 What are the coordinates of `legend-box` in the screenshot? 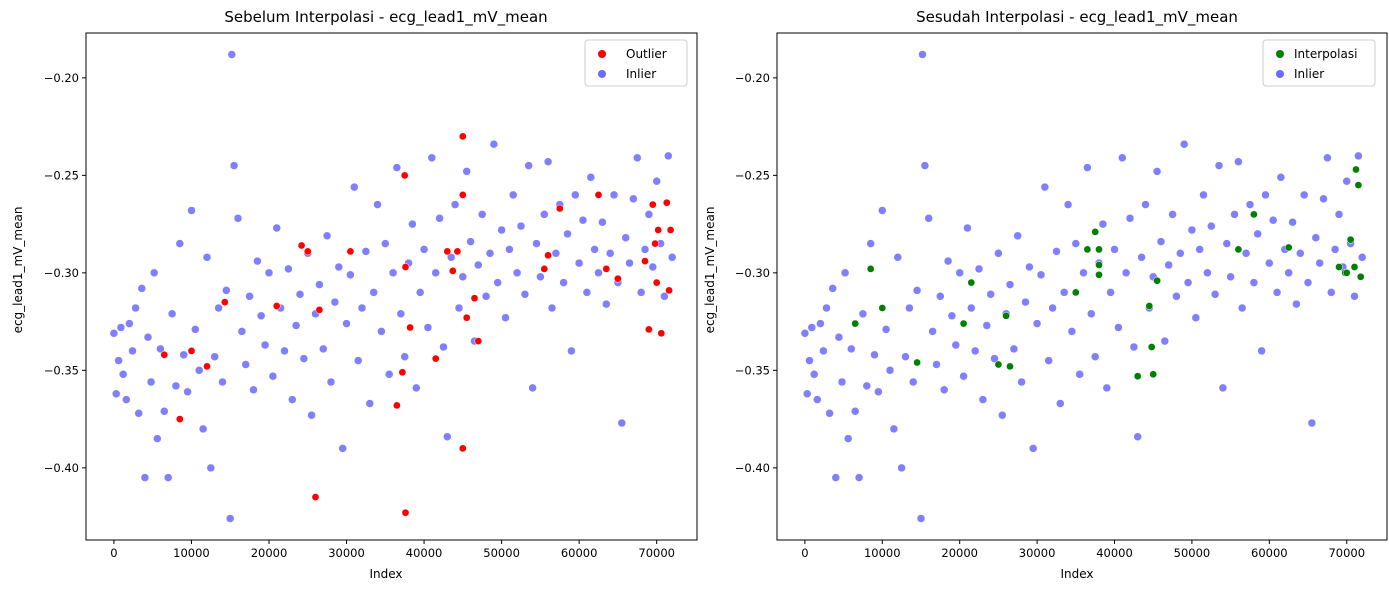 It's located at (1319, 63).